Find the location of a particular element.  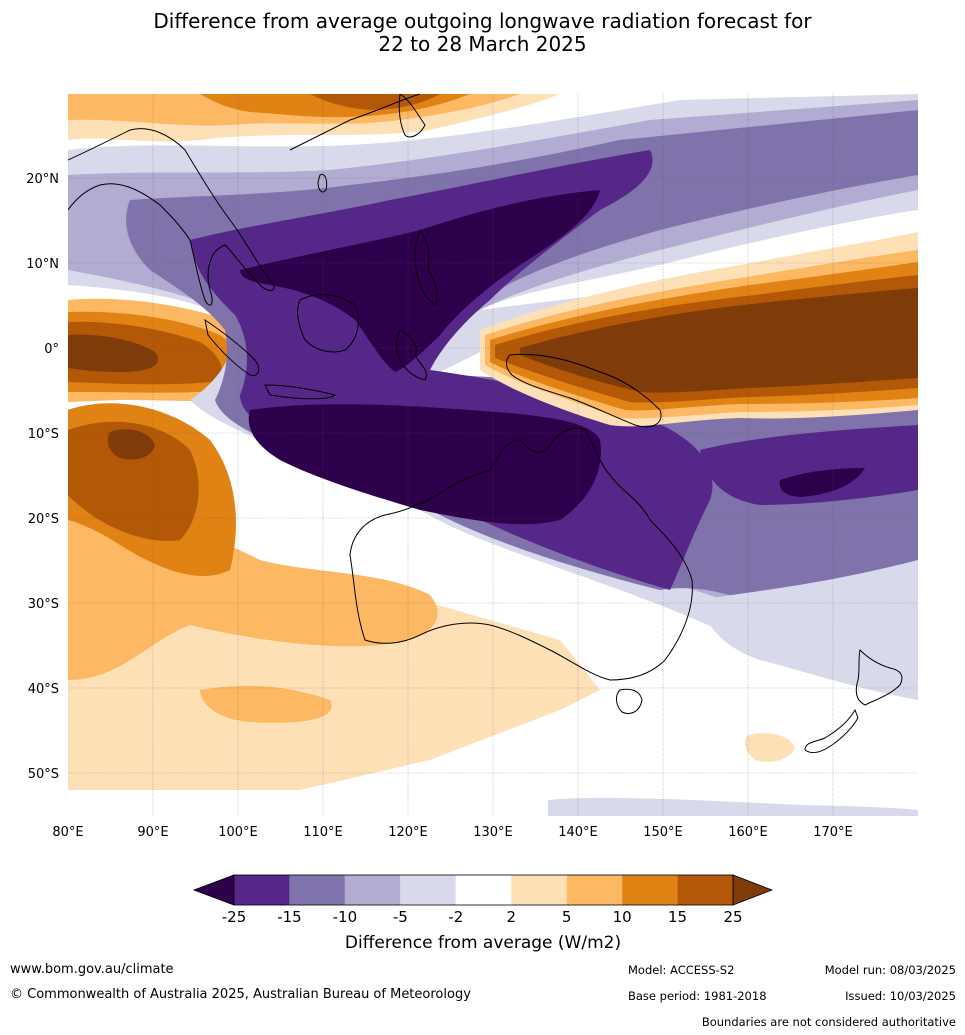

positive-region-equatorial-west-peak is located at coordinates (113, 353).